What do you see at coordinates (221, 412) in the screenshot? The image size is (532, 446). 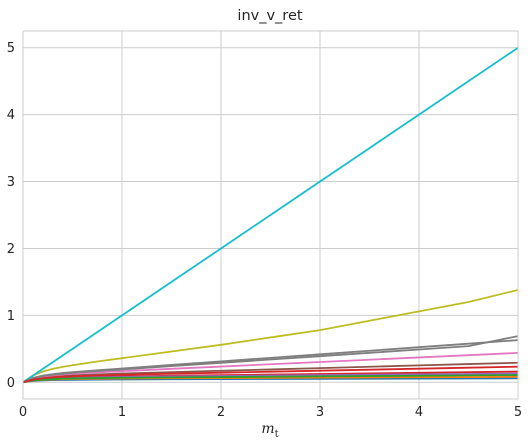 I see `x-tick-label: 2` at bounding box center [221, 412].